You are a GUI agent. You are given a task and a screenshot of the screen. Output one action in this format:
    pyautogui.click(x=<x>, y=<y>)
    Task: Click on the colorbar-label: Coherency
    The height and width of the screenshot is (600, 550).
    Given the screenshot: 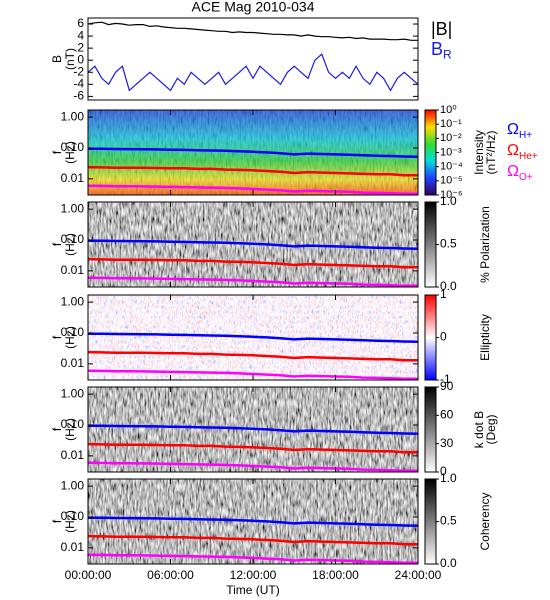 What is the action you would take?
    pyautogui.click(x=485, y=521)
    